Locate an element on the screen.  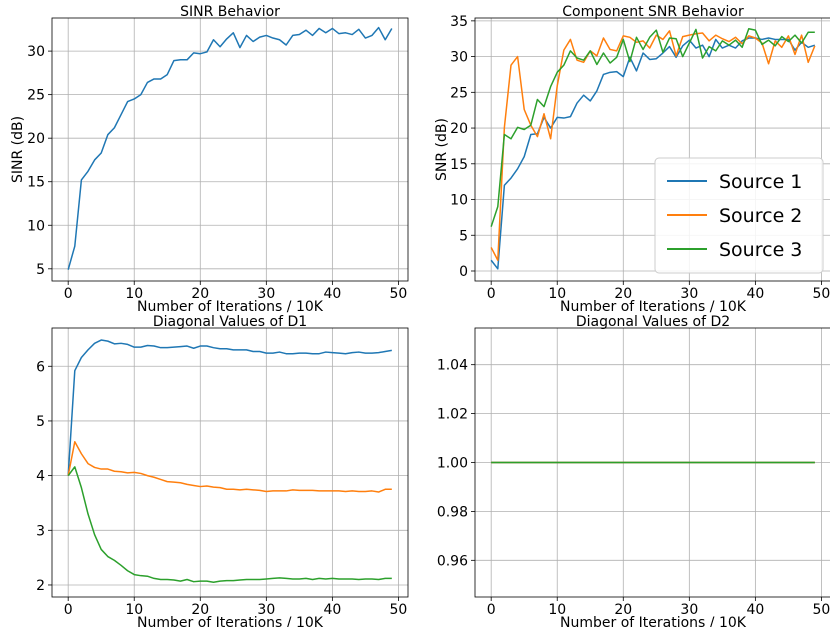
y-tick-label: 1.02 is located at coordinates (452, 415).